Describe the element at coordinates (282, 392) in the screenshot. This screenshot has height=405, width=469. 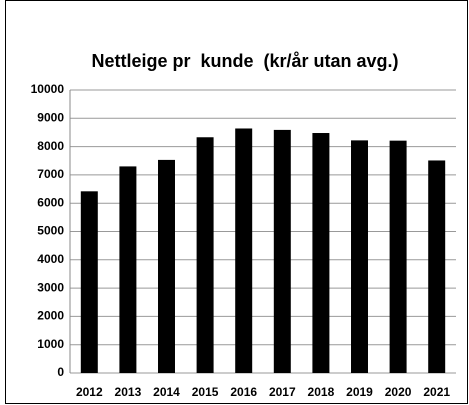
I see `x-tick-label: 2017` at that location.